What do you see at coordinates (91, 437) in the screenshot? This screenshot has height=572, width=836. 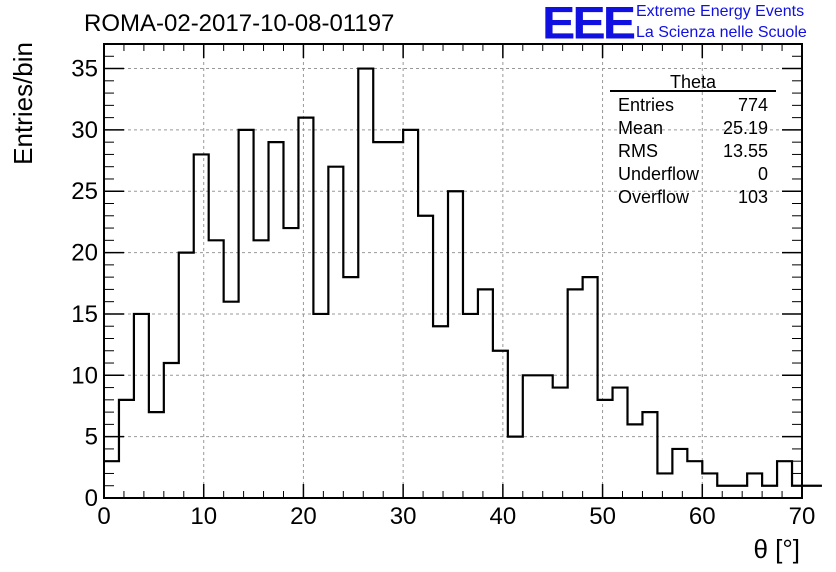 I see `y-tick-label: 5` at bounding box center [91, 437].